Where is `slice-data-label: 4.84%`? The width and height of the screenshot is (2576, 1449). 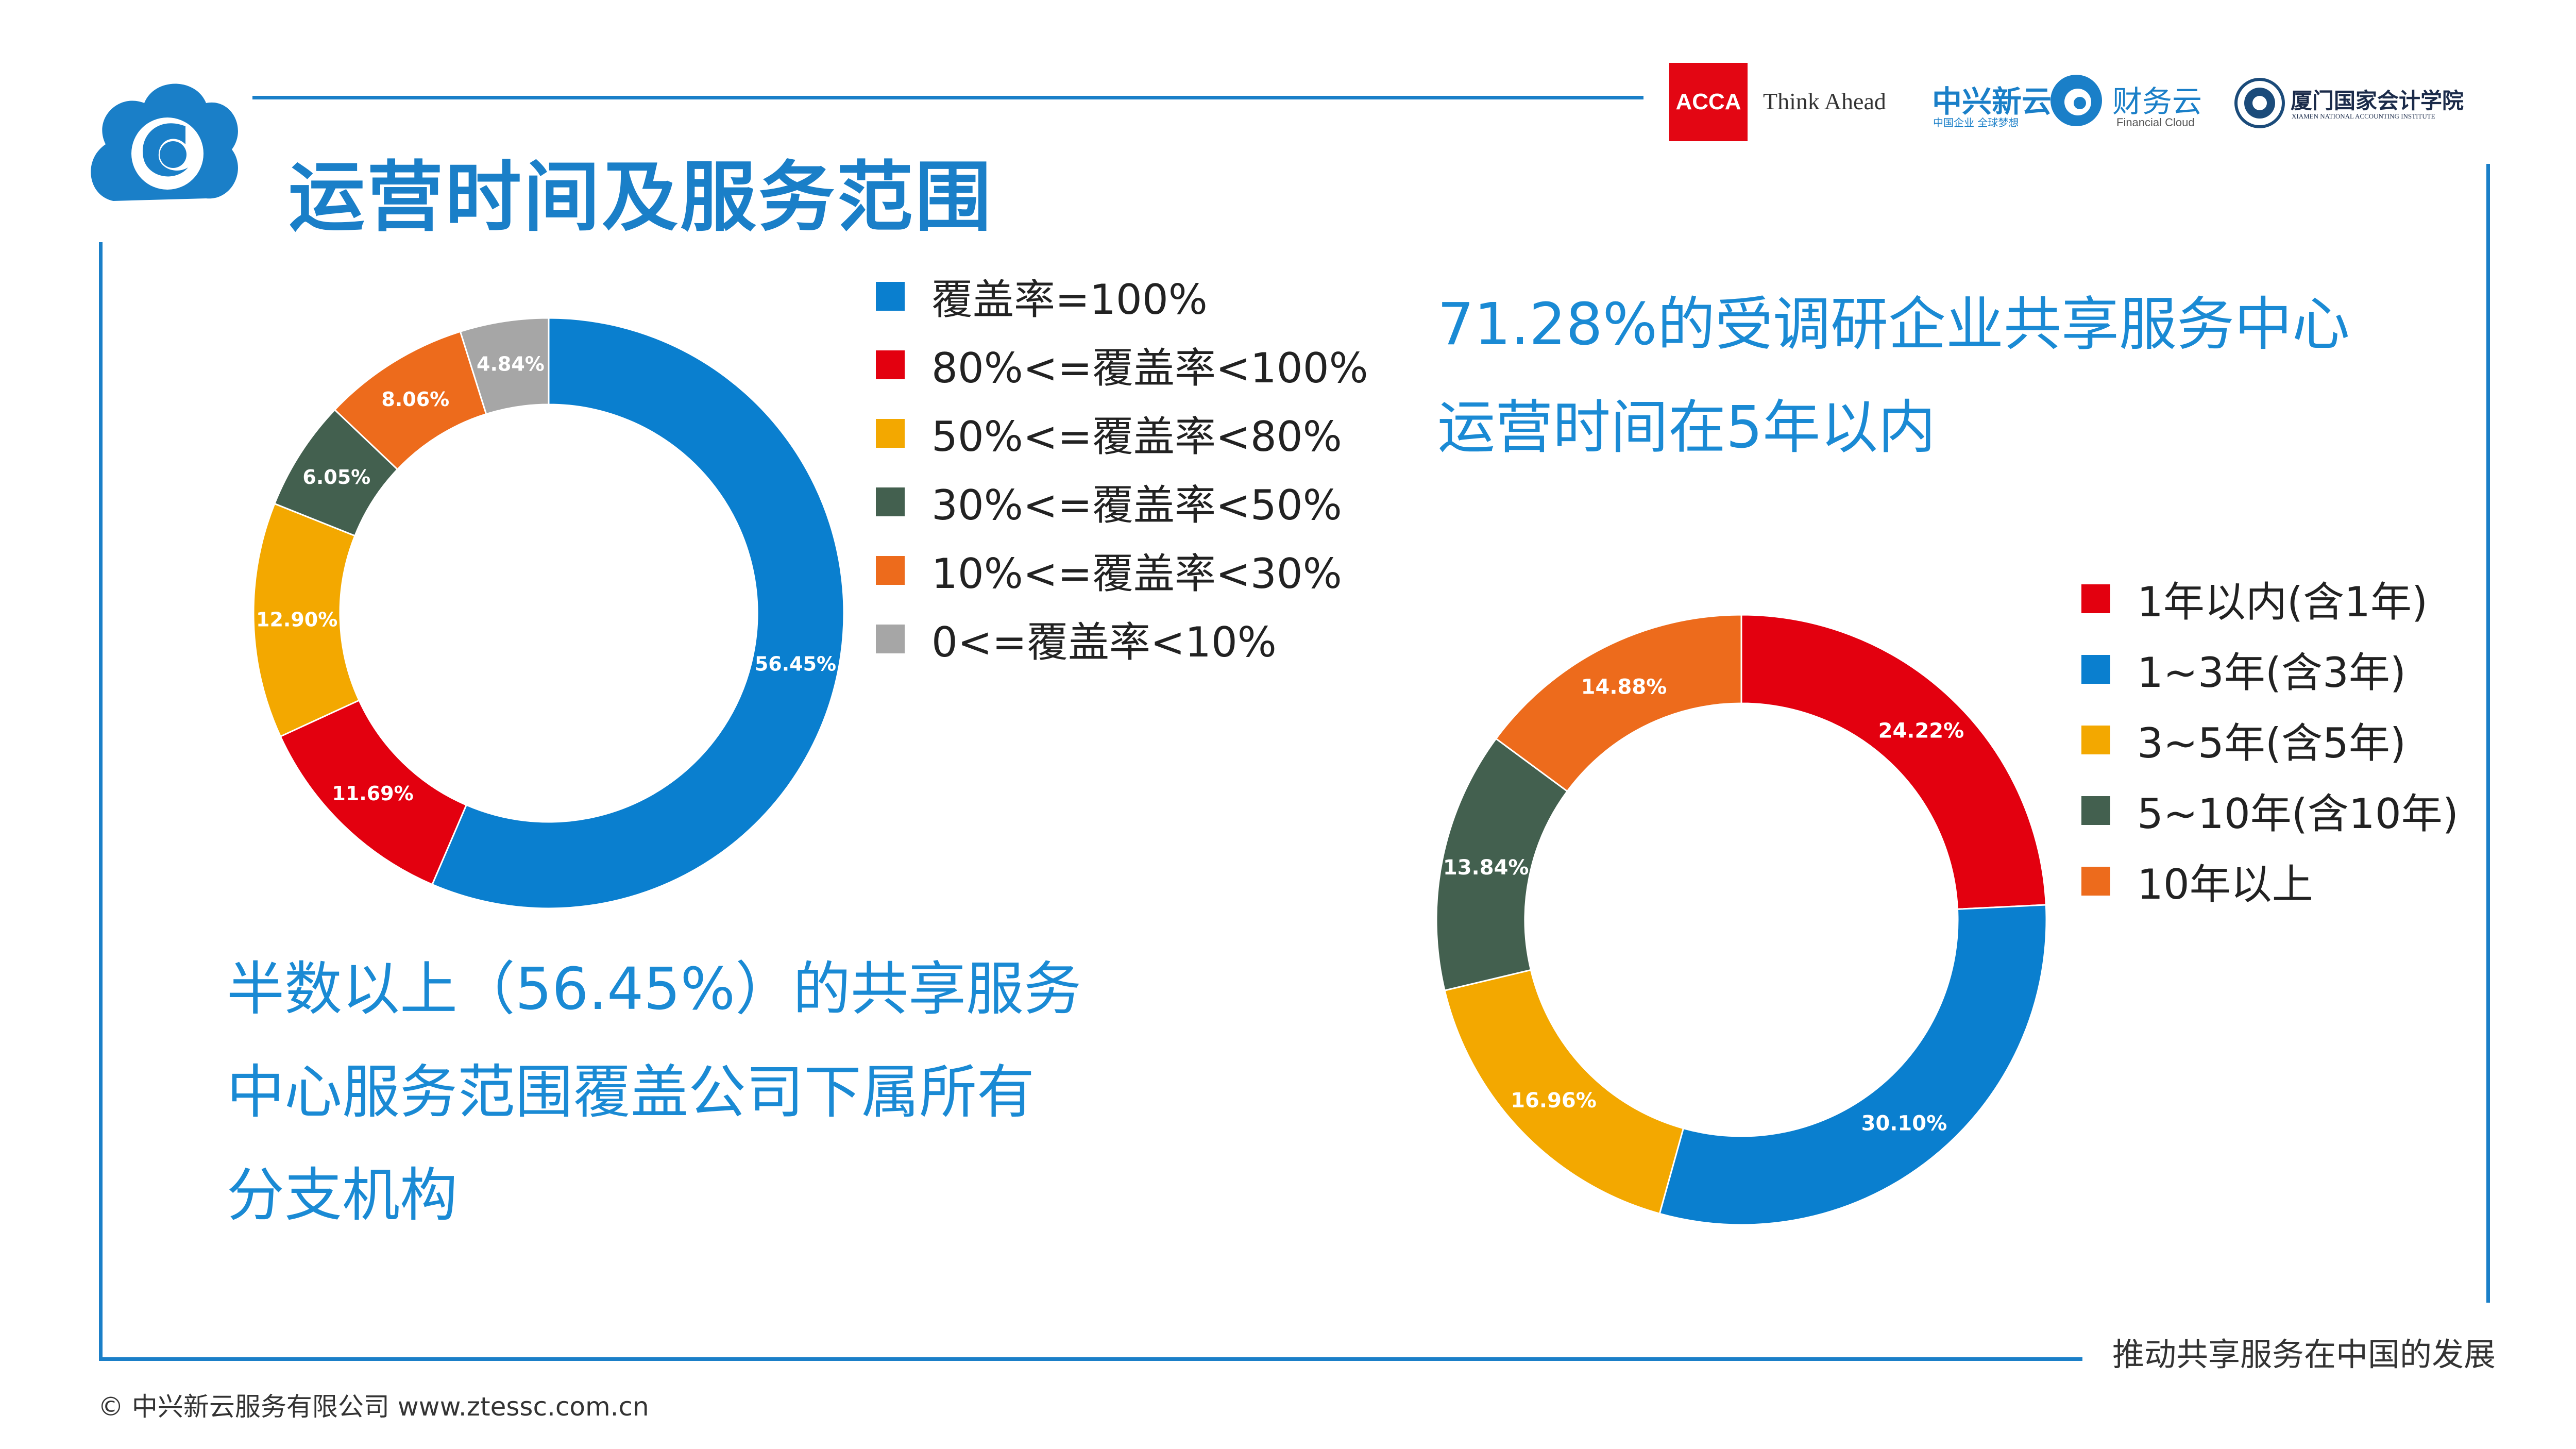
slice-data-label: 4.84% is located at coordinates (511, 364).